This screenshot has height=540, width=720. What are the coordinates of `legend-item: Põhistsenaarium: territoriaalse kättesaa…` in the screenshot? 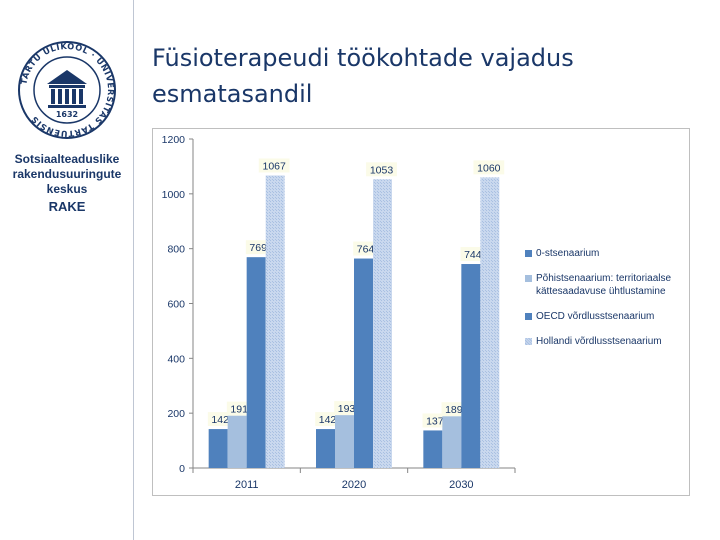 It's located at (606, 285).